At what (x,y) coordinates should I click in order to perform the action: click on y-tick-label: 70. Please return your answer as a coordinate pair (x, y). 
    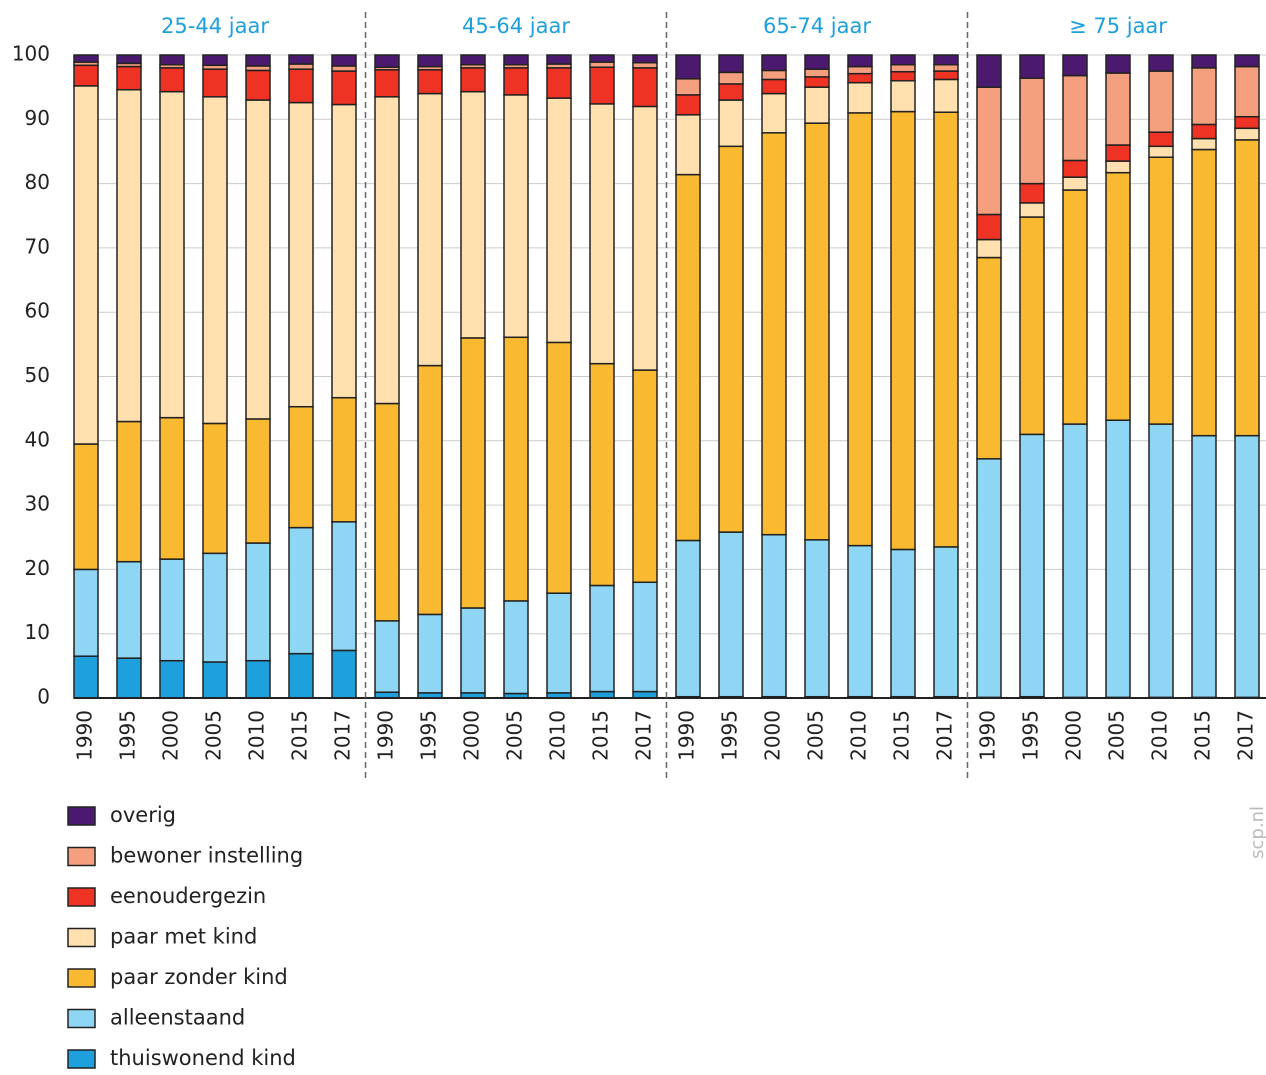
    Looking at the image, I should click on (37, 246).